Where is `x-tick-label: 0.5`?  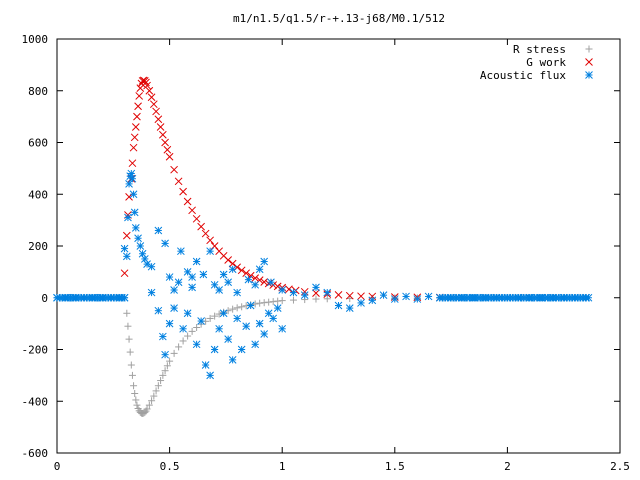 x-tick-label: 0.5 is located at coordinates (170, 466).